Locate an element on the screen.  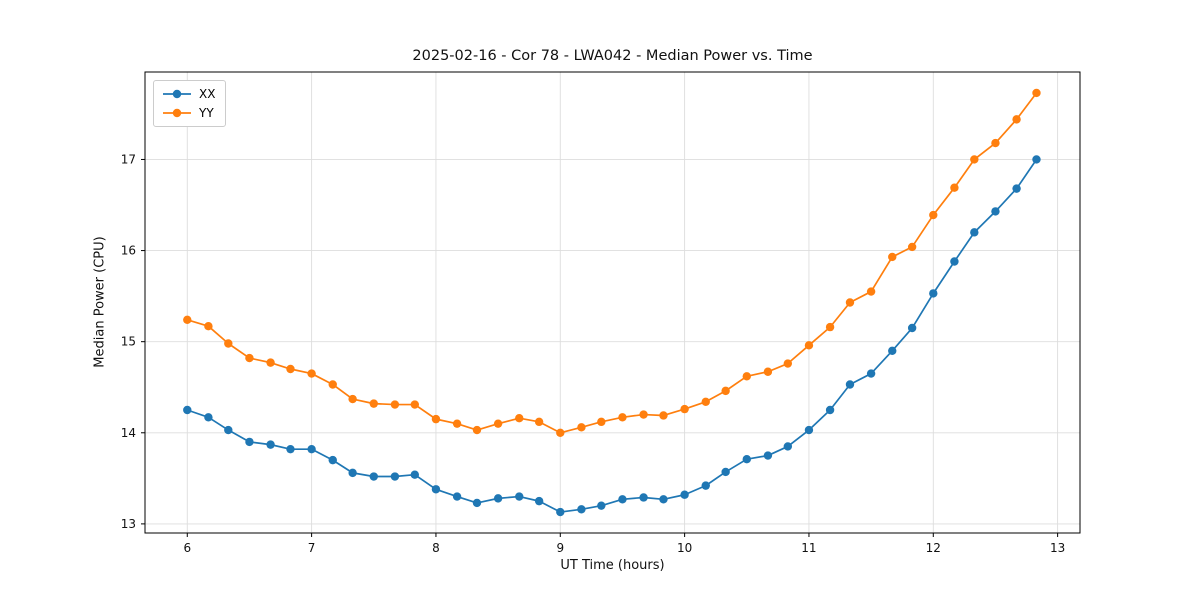
x-tick-label: 11 is located at coordinates (808, 548).